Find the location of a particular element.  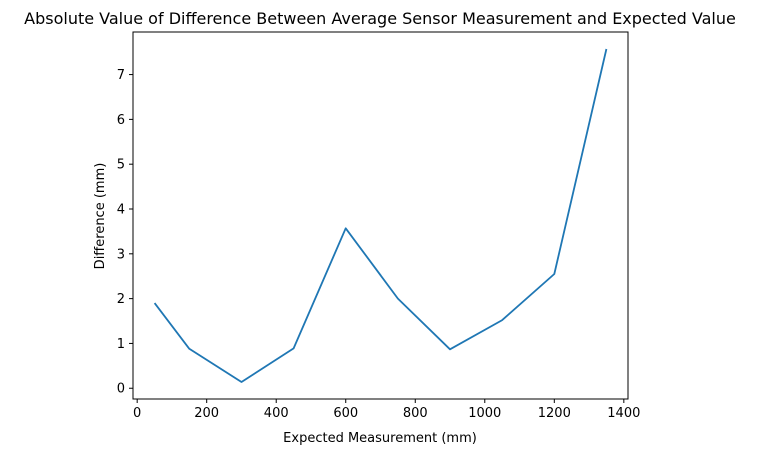

y-tick-label: 7 is located at coordinates (121, 75).